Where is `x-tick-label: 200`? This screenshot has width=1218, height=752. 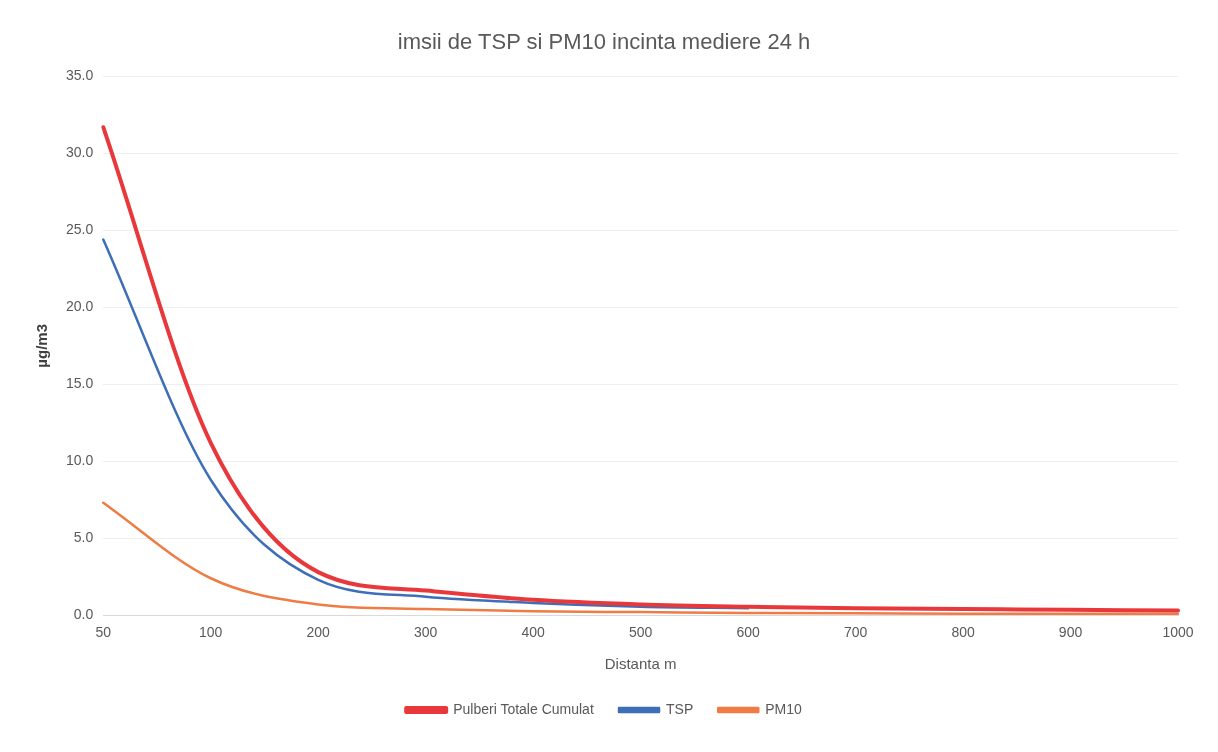 x-tick-label: 200 is located at coordinates (318, 632).